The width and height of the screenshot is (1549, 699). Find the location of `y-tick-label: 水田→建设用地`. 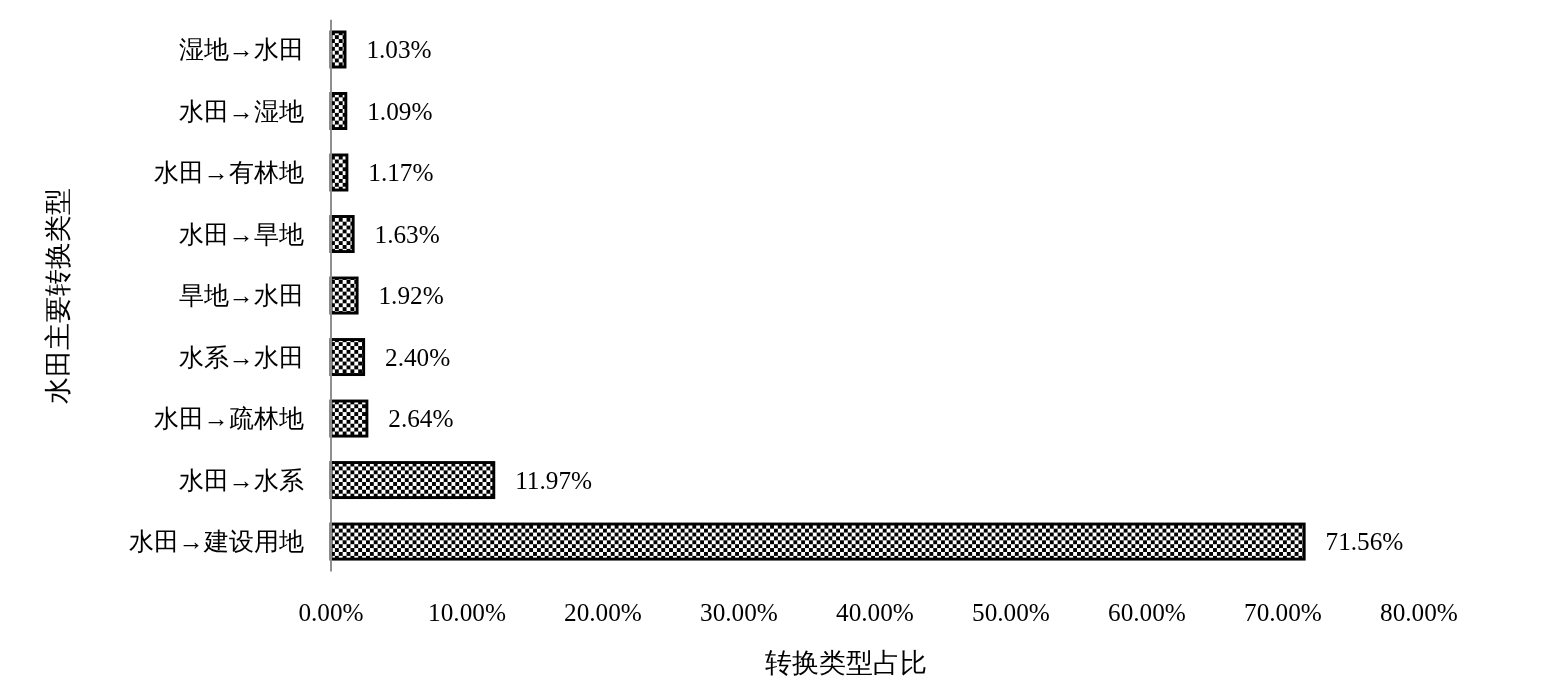

y-tick-label: 水田→建设用地 is located at coordinates (216, 541).